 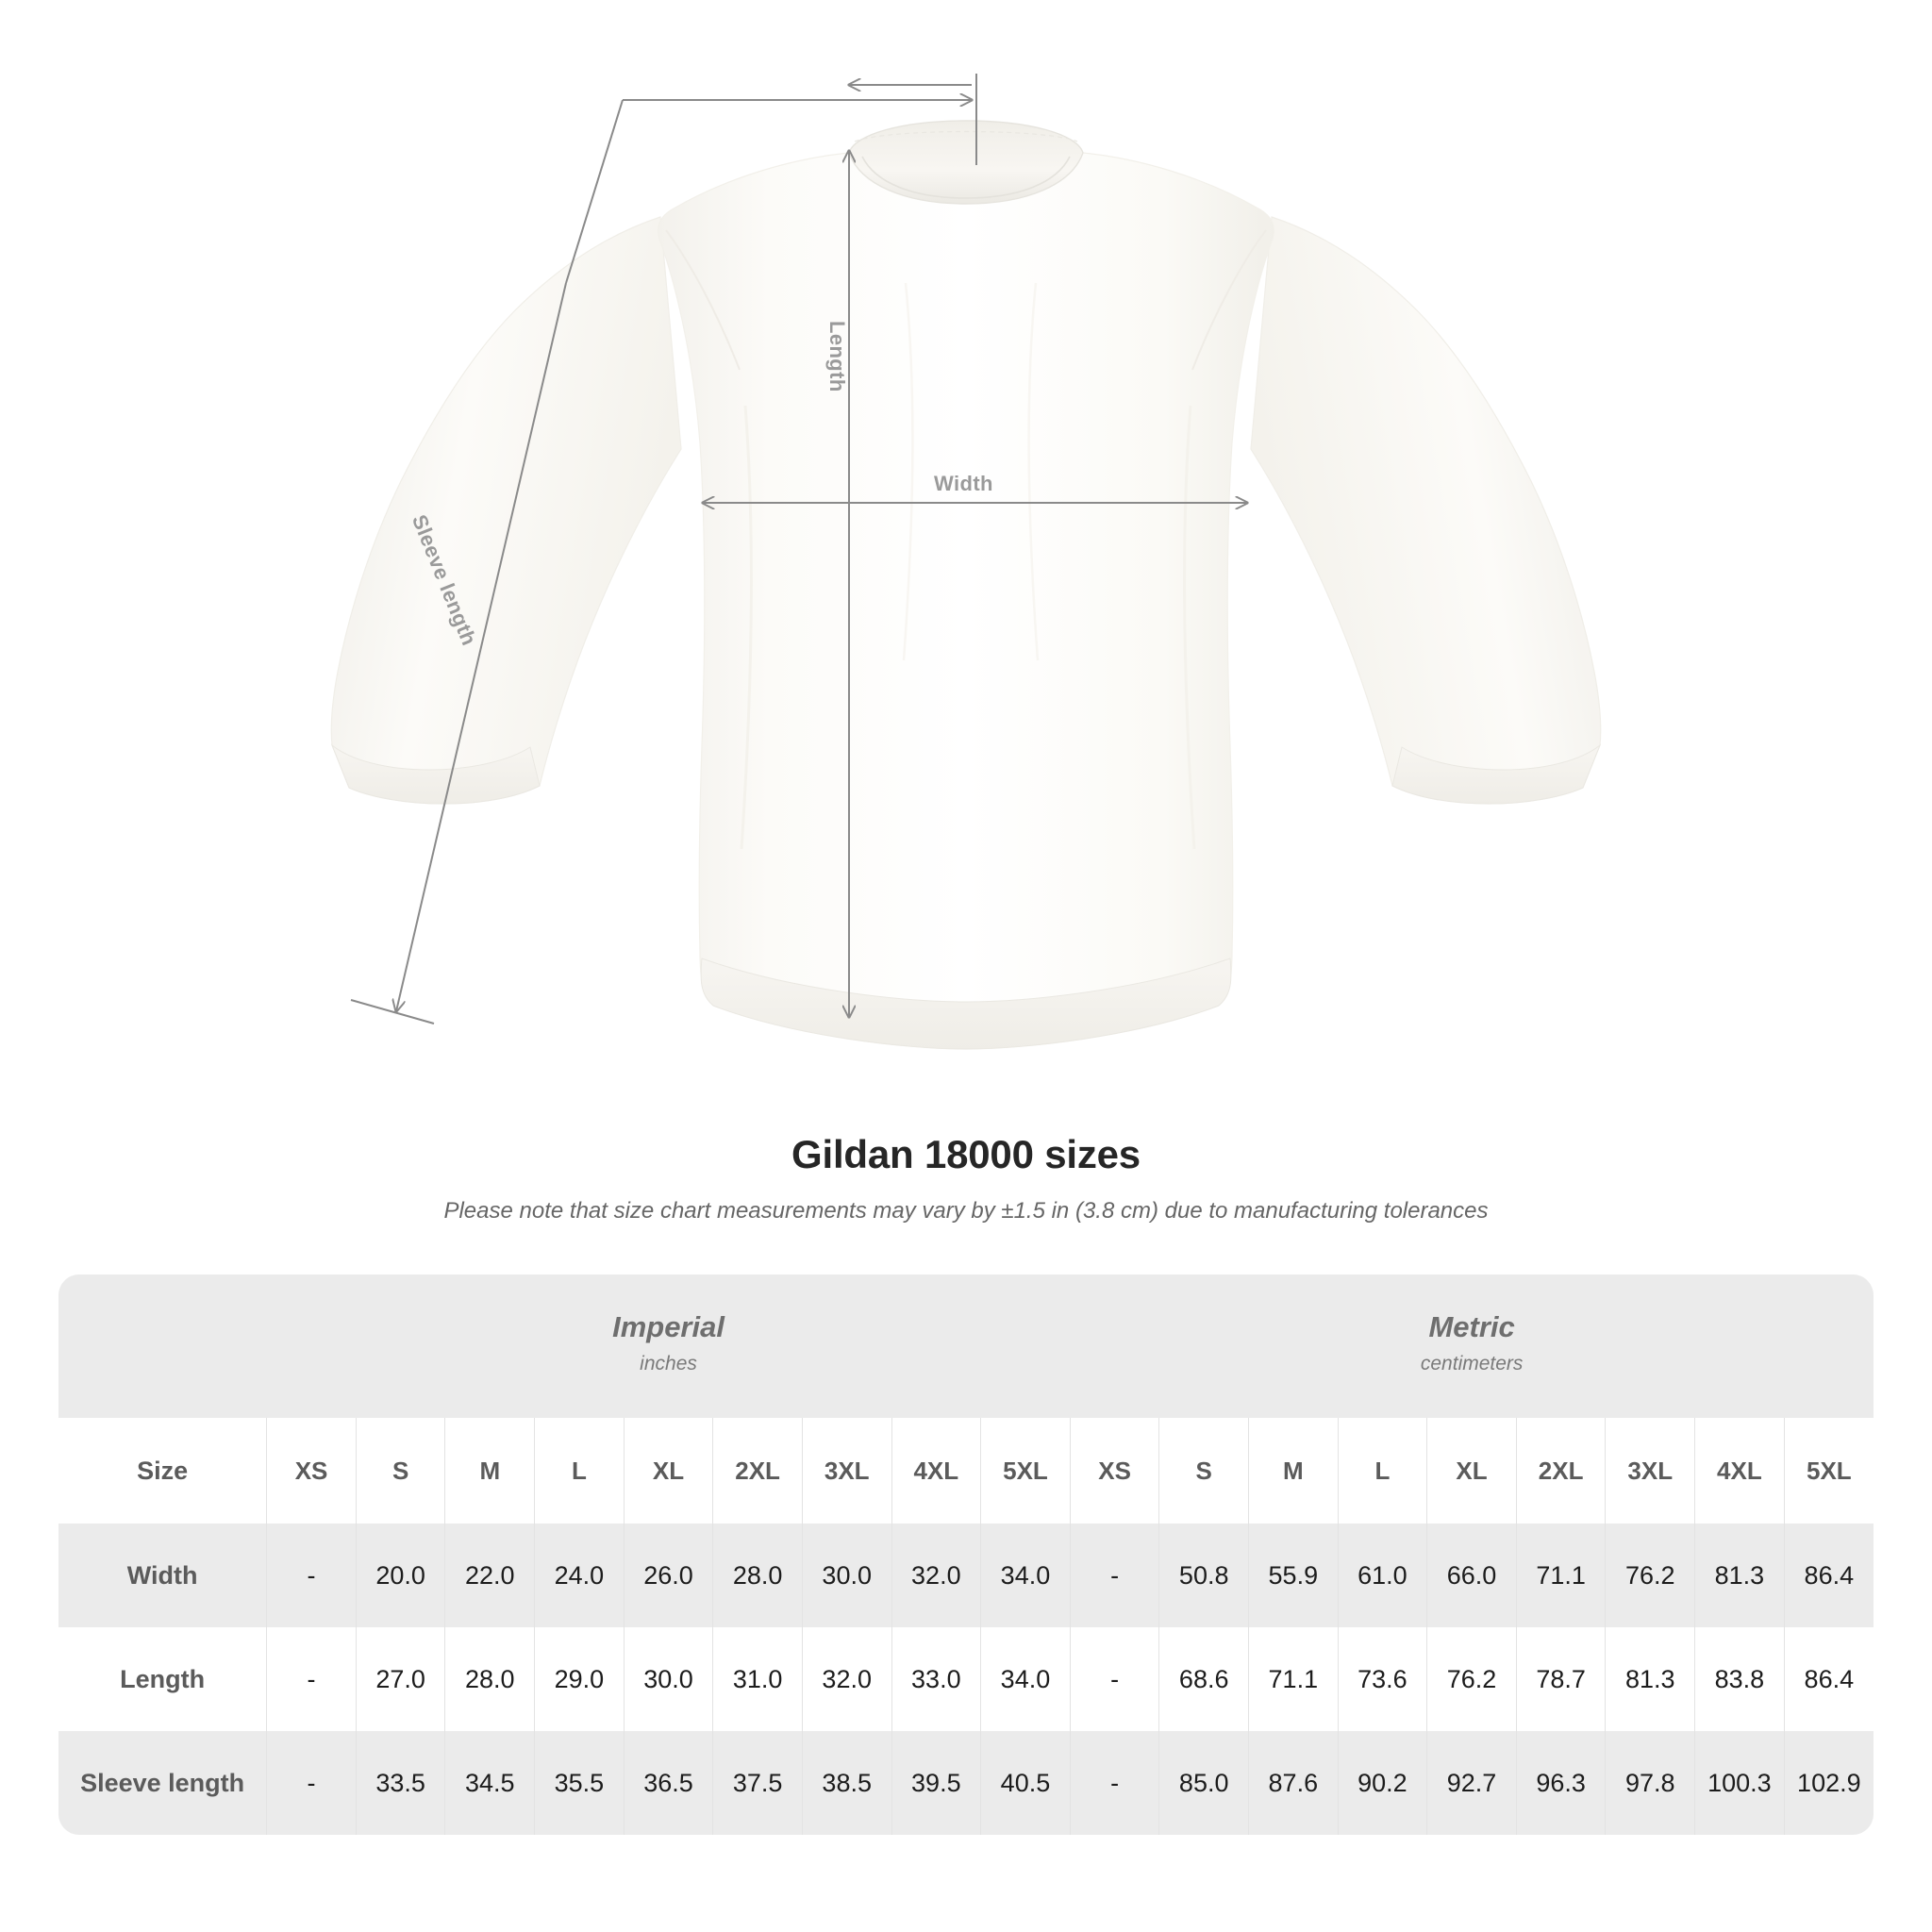 I want to click on cell-sleeve-metric-m: 87.6, so click(x=1294, y=1783).